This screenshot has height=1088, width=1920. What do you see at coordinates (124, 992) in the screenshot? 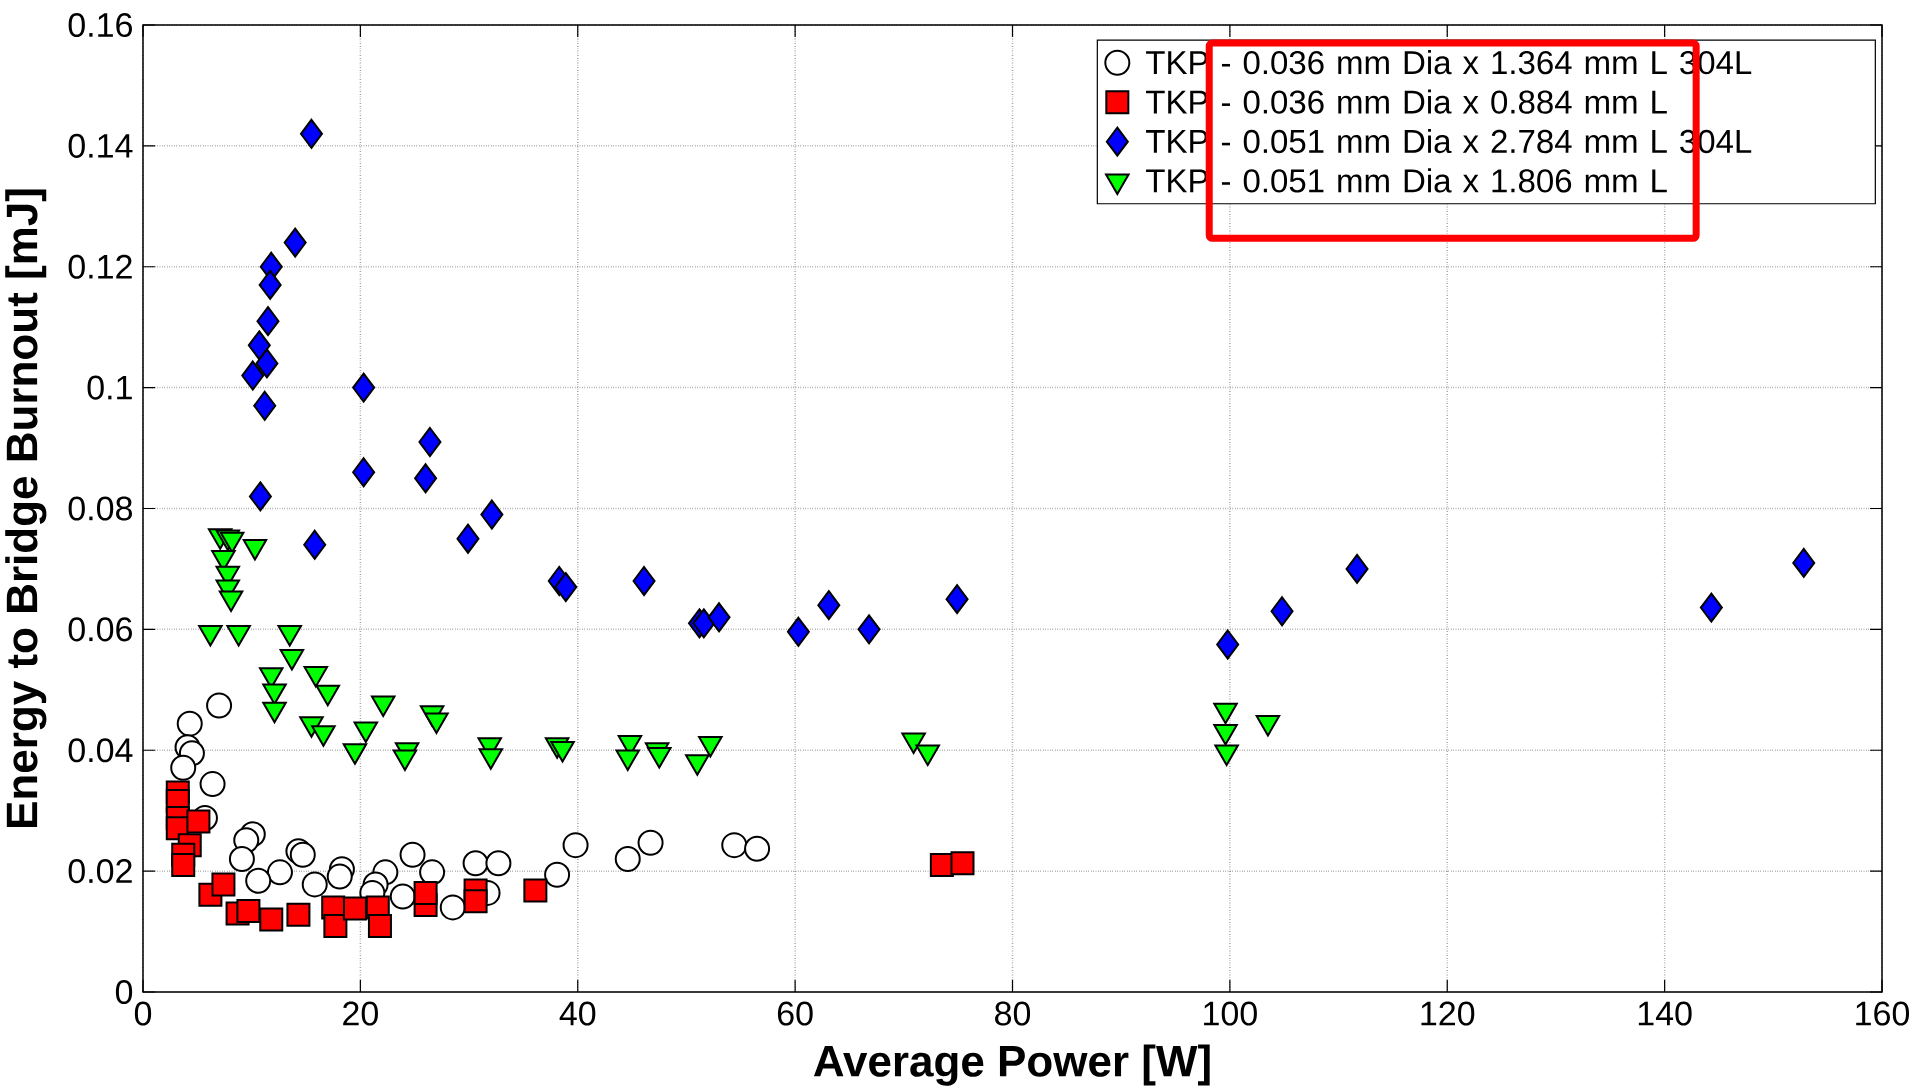
I see `y-tick-label: 0` at bounding box center [124, 992].